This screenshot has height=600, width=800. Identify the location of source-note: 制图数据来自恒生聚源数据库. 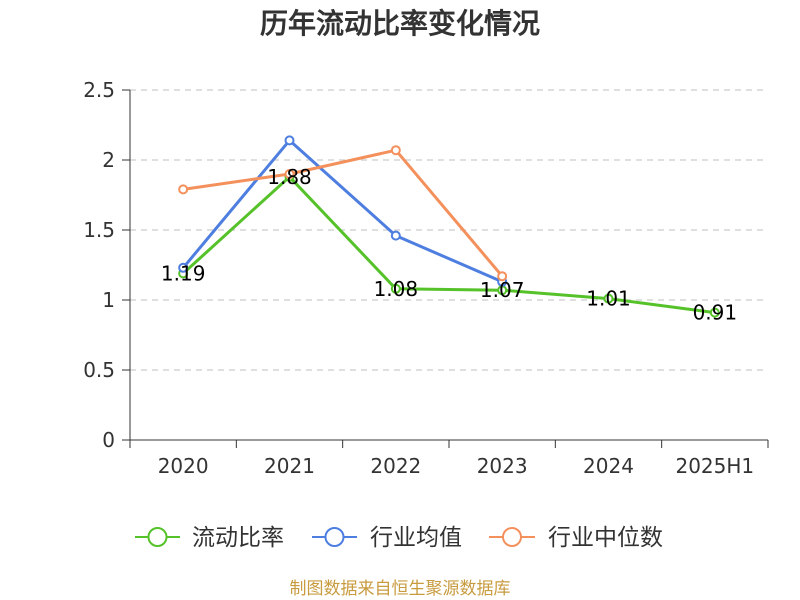
(400, 589).